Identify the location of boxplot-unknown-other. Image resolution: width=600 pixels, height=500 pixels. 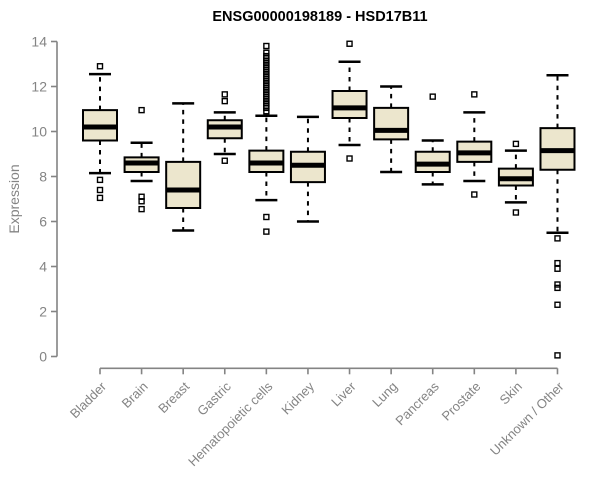
(557, 216).